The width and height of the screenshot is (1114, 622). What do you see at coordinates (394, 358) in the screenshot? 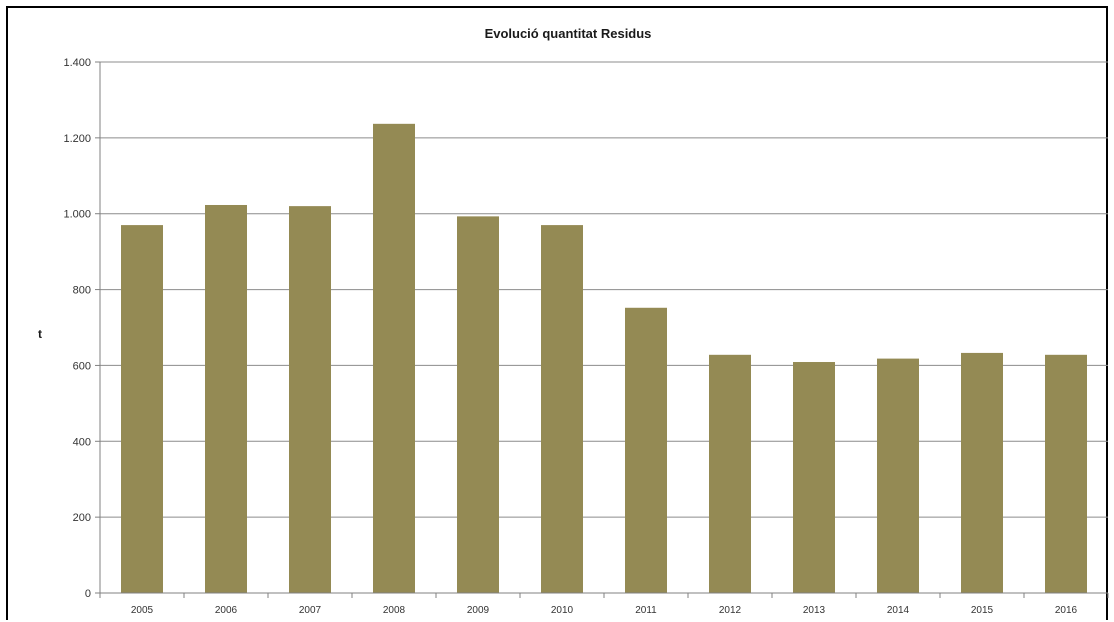
I see `bar-2008` at bounding box center [394, 358].